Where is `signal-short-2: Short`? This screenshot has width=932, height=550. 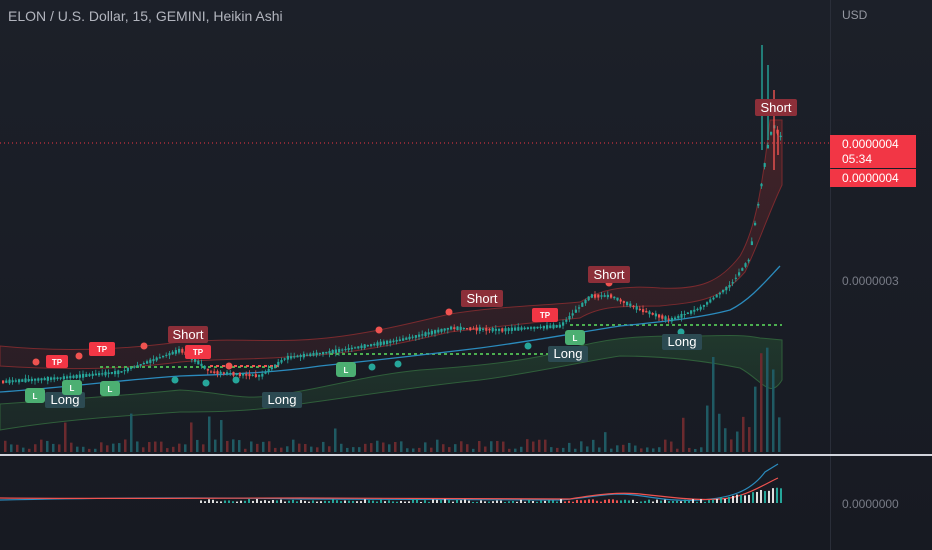
signal-short-2: Short is located at coordinates (482, 298).